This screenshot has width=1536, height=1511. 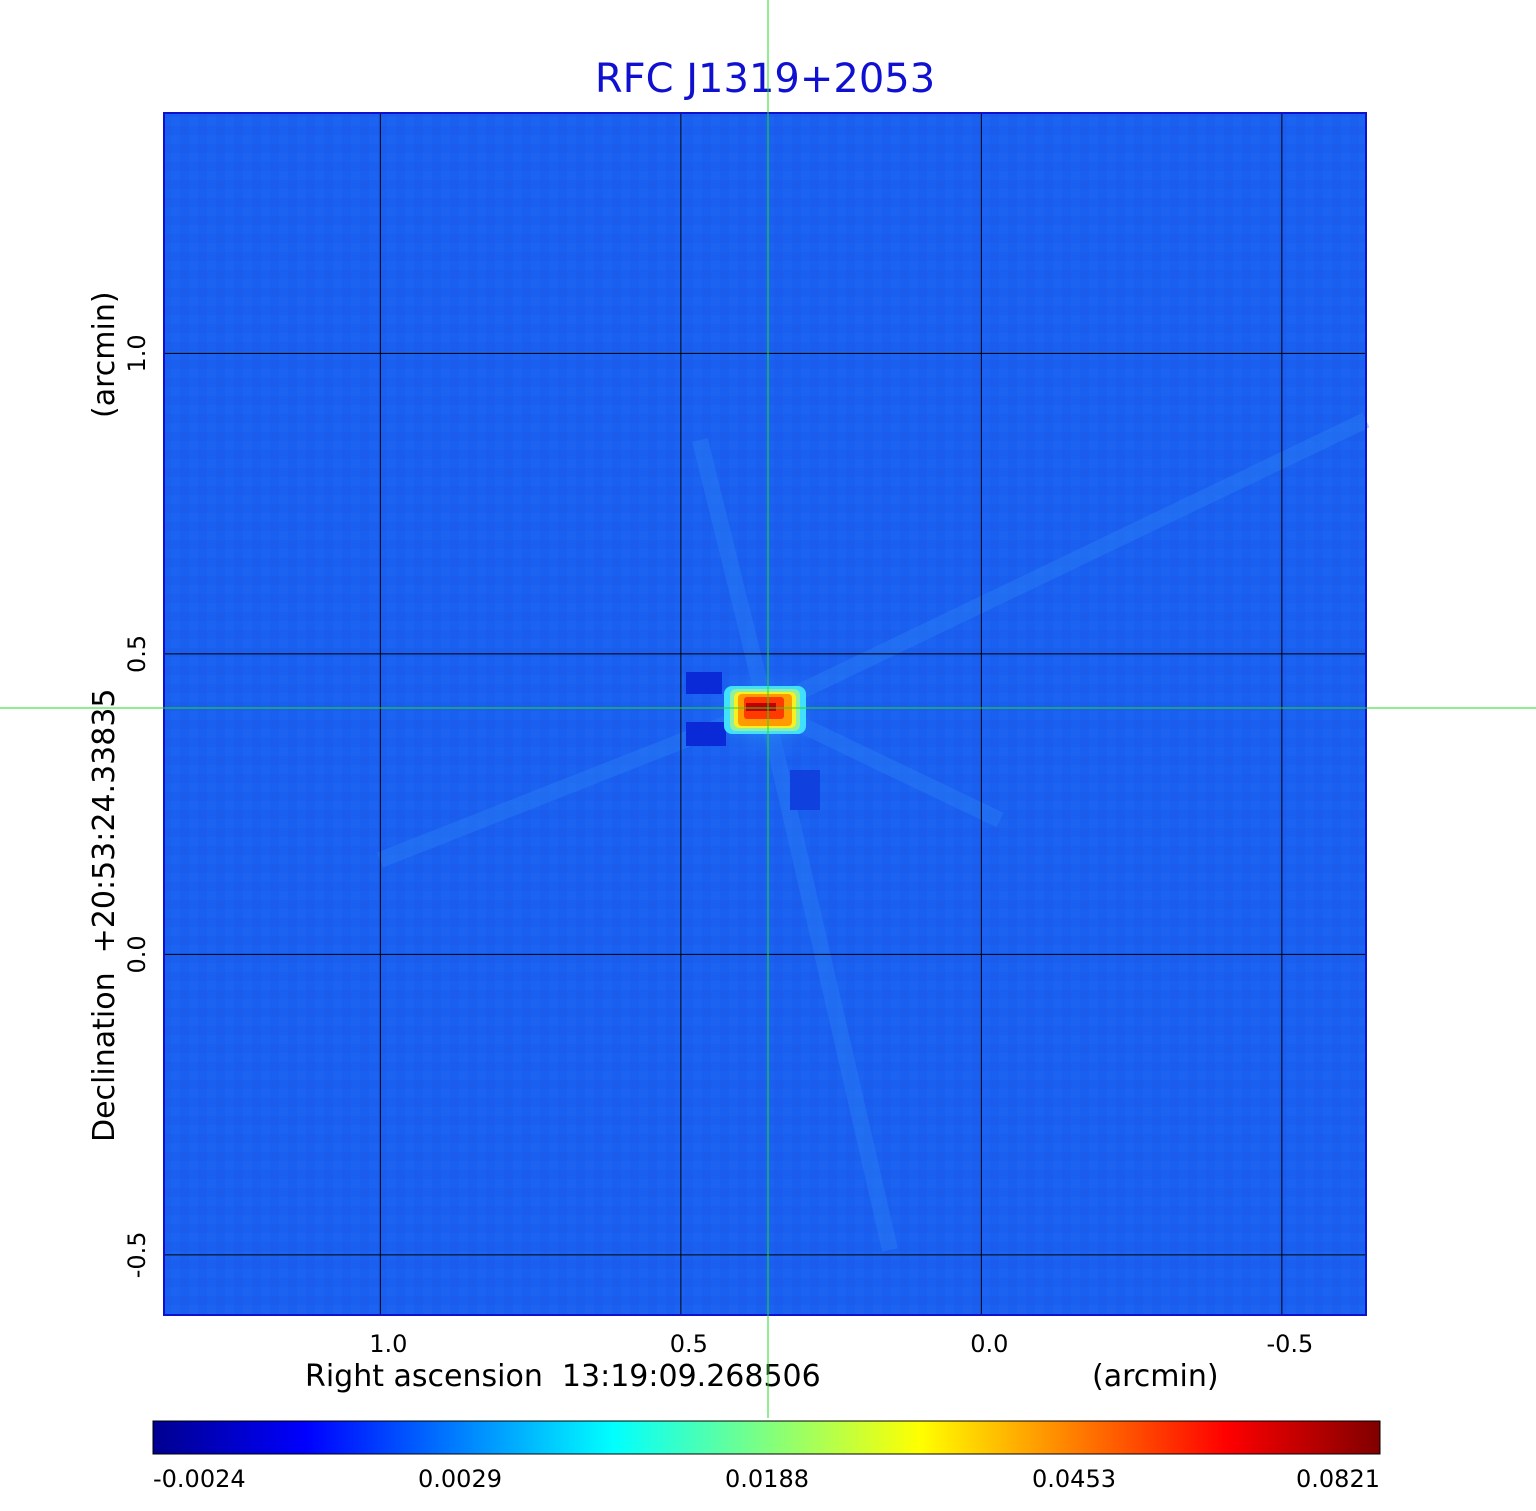 What do you see at coordinates (689, 1344) in the screenshot?
I see `x-tick-label: 0.5` at bounding box center [689, 1344].